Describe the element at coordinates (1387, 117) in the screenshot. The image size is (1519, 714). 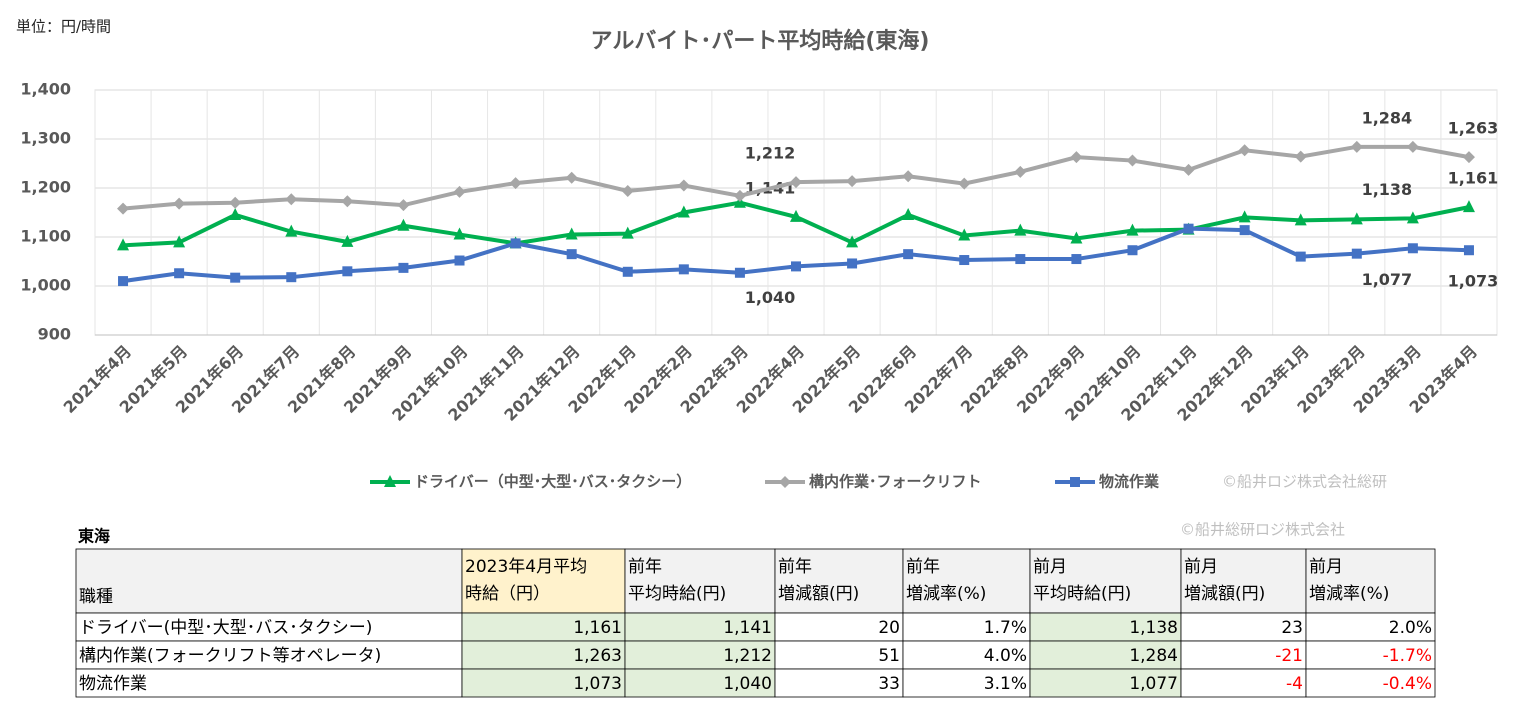
I see `data-label: 1,284` at that location.